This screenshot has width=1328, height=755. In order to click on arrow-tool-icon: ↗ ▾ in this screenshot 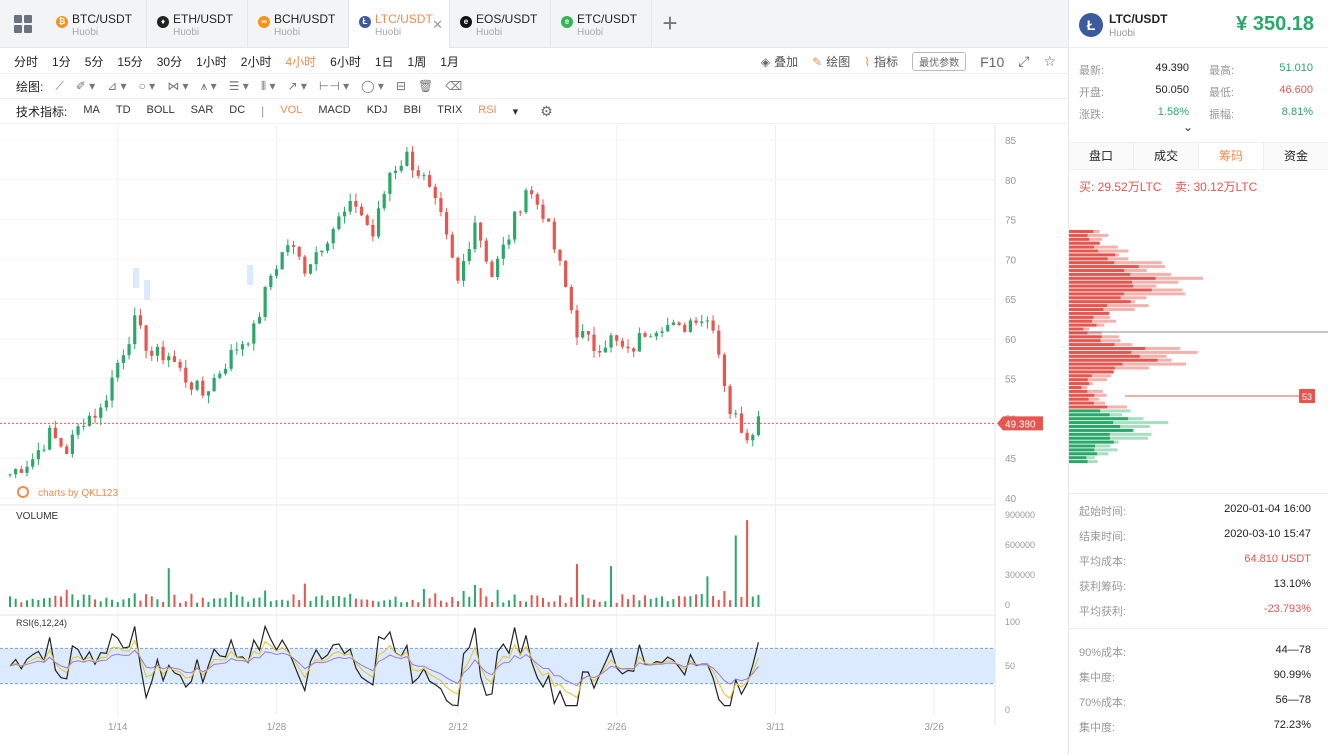, I will do `click(297, 86)`.